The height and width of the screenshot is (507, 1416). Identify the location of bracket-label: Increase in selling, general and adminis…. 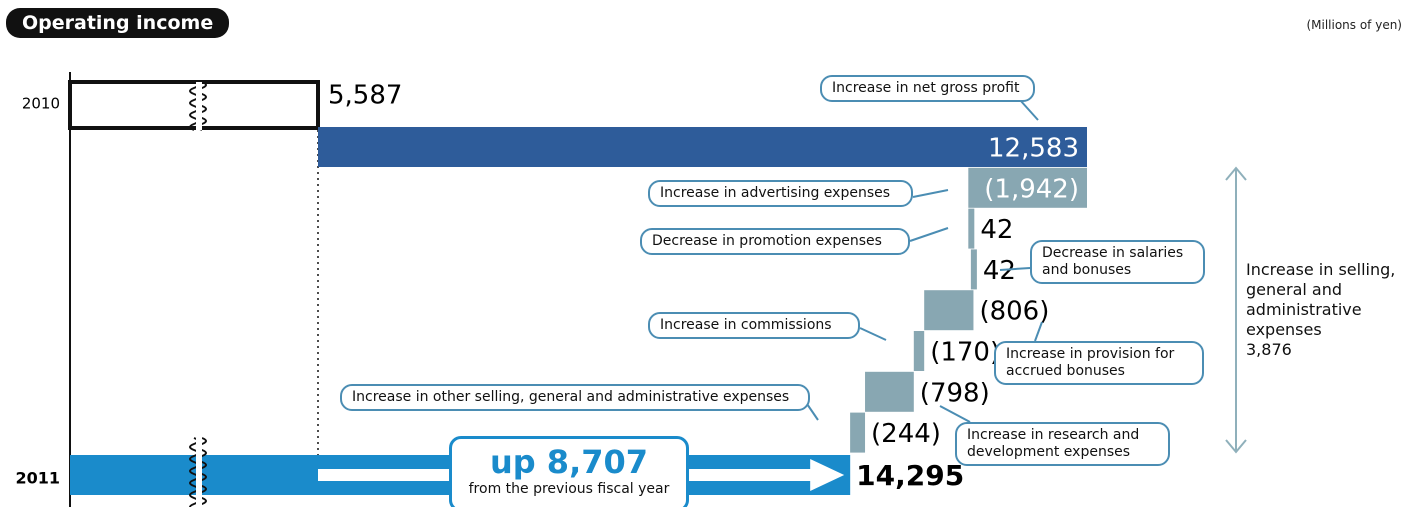
(1326, 310).